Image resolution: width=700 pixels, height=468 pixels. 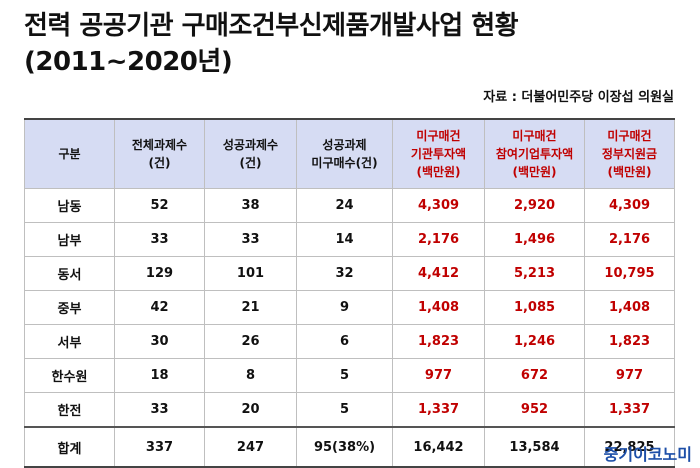 I want to click on table-cell: 32, so click(x=344, y=273).